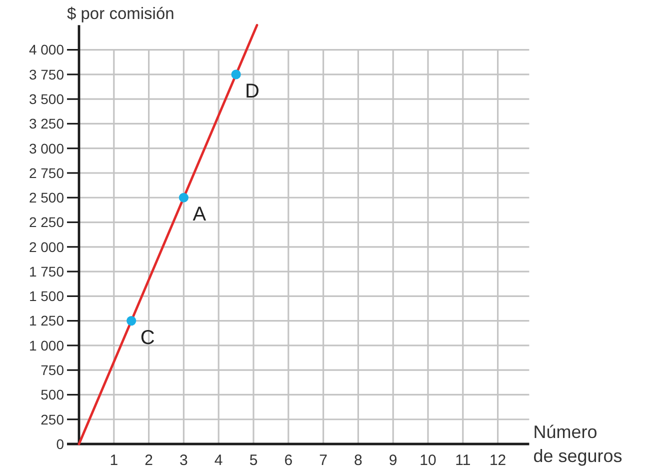 The width and height of the screenshot is (658, 468). Describe the element at coordinates (46, 98) in the screenshot. I see `y-tick-label: 3 500` at that location.